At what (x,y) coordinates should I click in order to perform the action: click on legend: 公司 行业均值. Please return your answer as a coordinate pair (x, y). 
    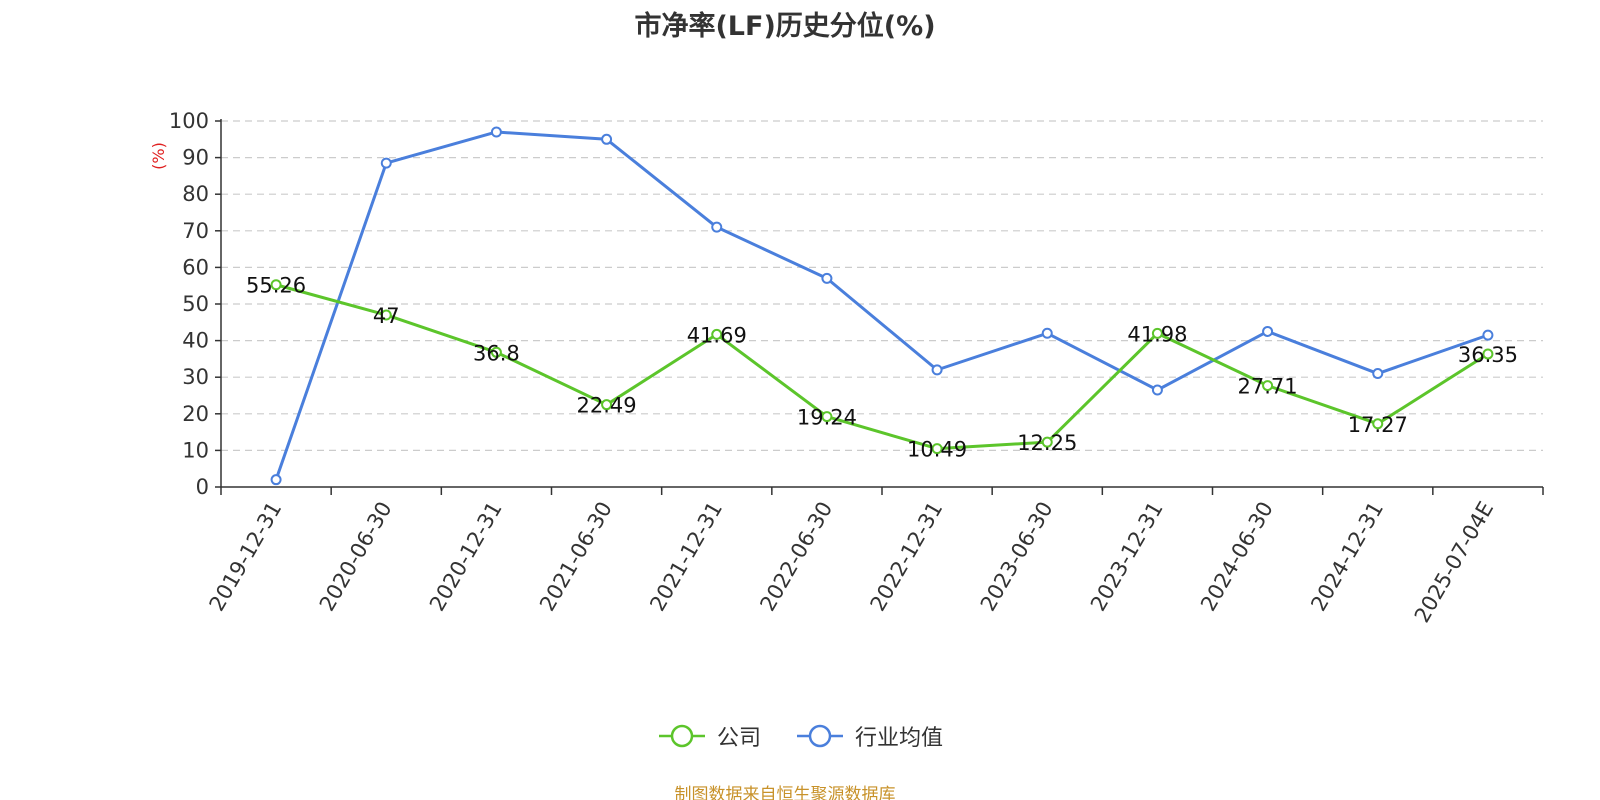
    Looking at the image, I should click on (800, 736).